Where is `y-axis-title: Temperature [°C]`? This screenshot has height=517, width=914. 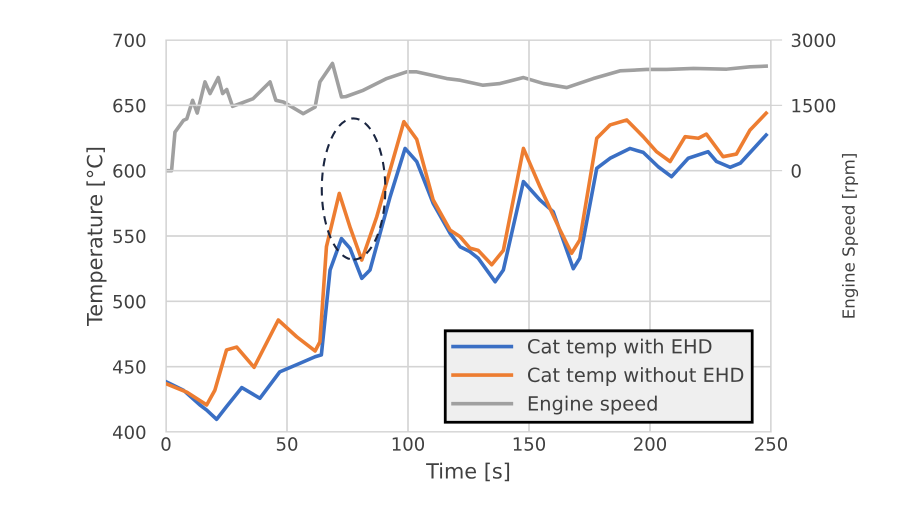
y-axis-title: Temperature [°C] is located at coordinates (96, 237).